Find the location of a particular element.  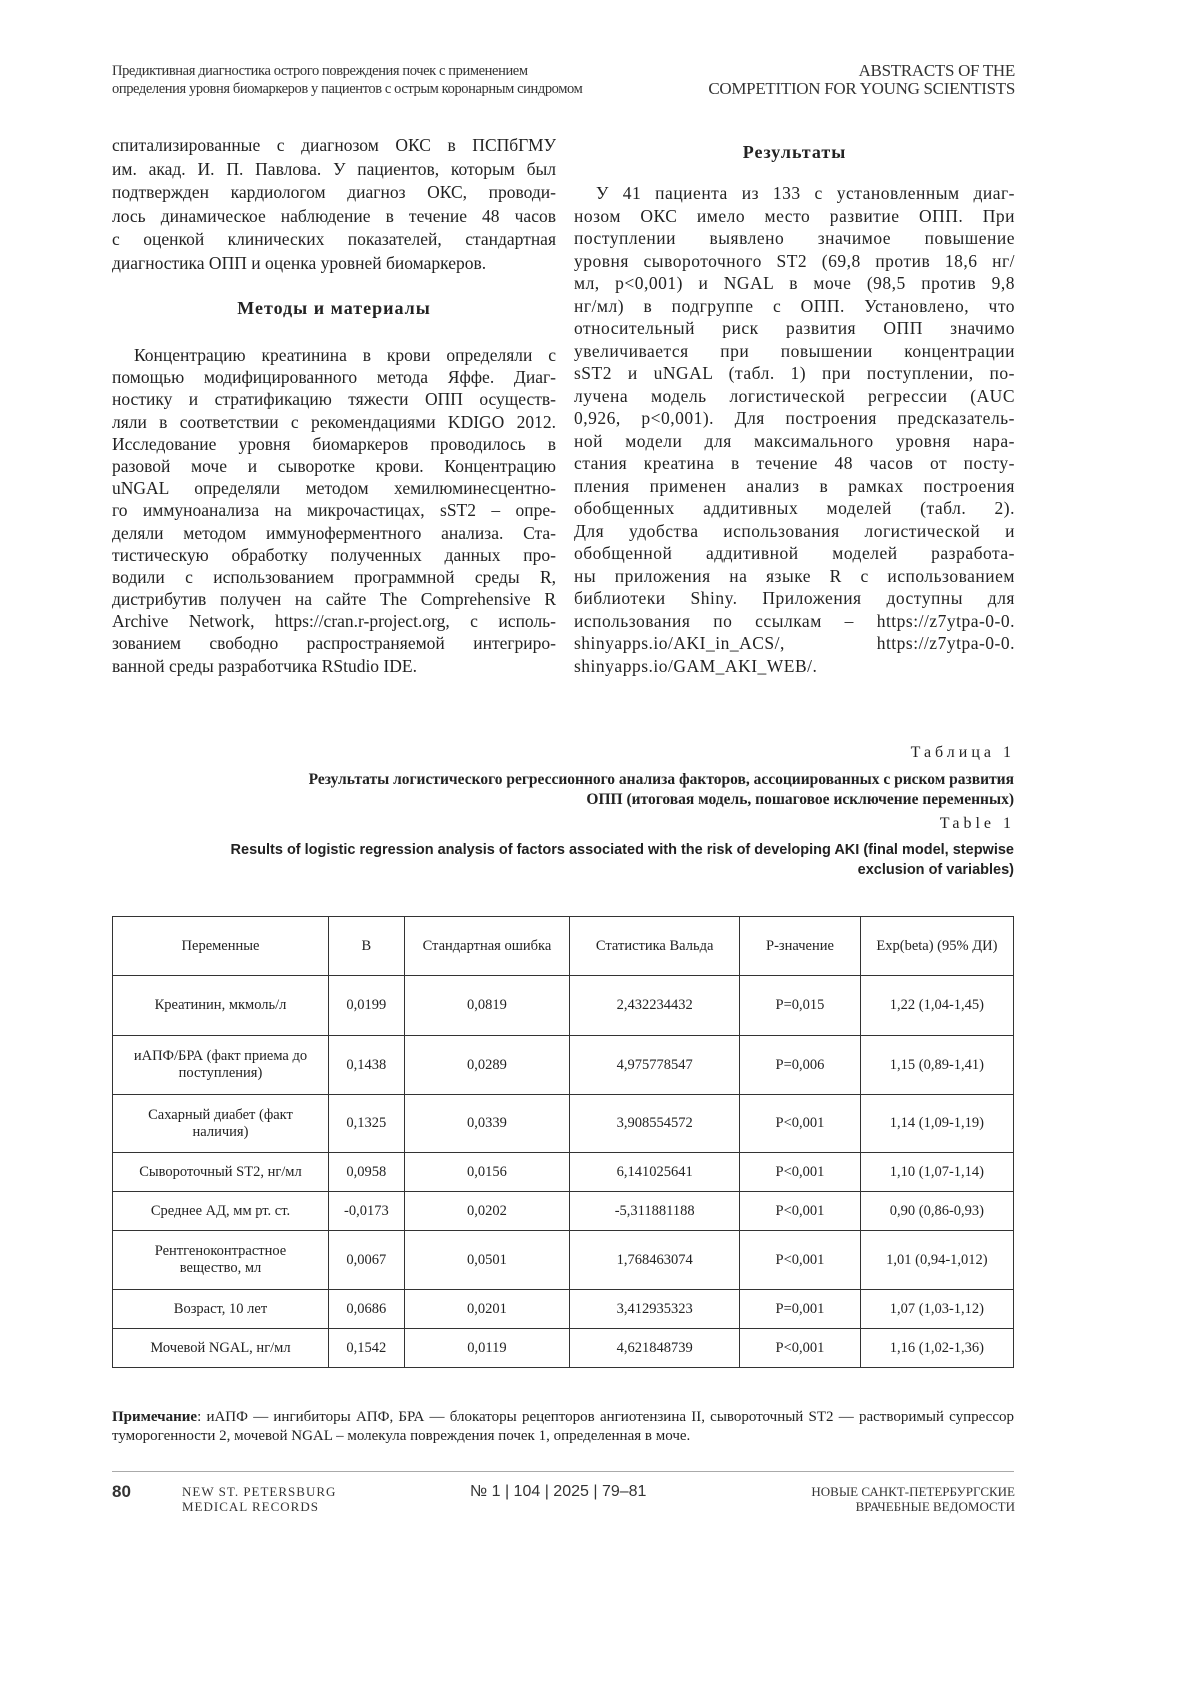

table-cell: 0,0156 is located at coordinates (486, 1172).